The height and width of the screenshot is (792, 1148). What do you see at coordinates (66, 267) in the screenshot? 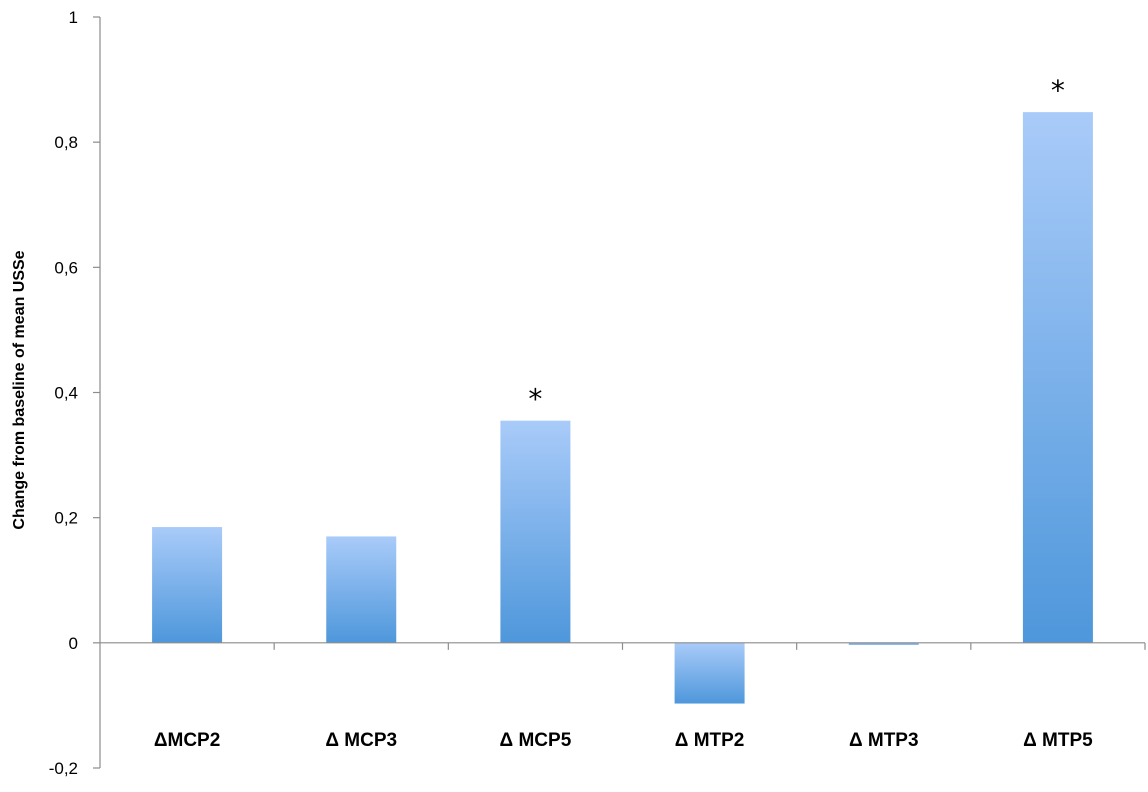
I see `y-tick-label: 0,6` at bounding box center [66, 267].